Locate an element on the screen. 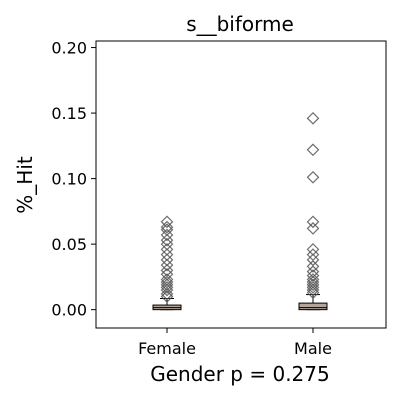 This screenshot has width=400, height=400. y-tick-label: 0.15 is located at coordinates (69, 113).